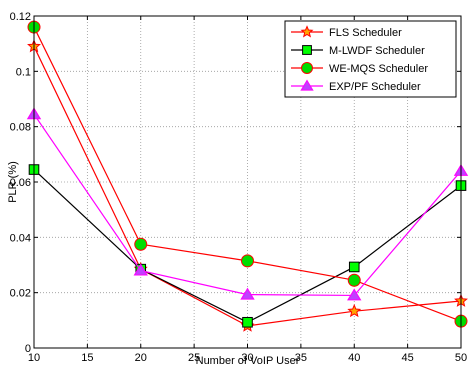 The height and width of the screenshot is (367, 472). I want to click on legend-item: EXP/PF Scheduler, so click(356, 86).